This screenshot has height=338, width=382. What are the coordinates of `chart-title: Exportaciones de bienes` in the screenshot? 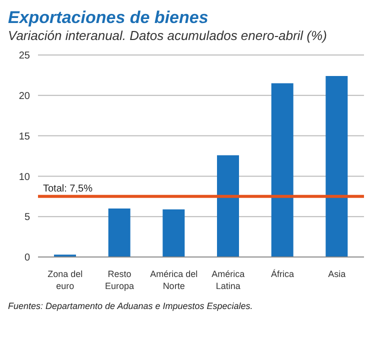 It's located at (109, 18).